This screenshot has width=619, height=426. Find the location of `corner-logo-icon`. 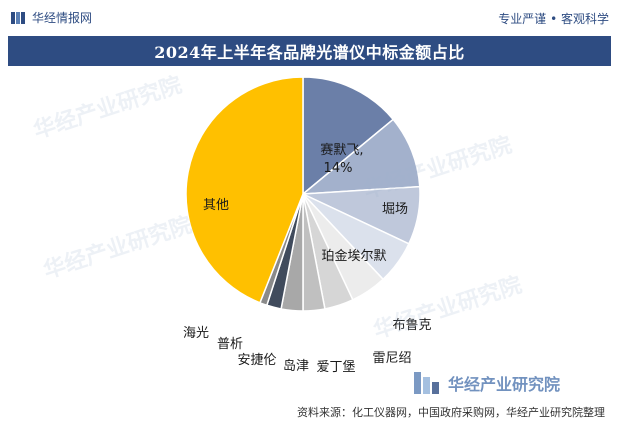

corner-logo-icon is located at coordinates (426, 383).